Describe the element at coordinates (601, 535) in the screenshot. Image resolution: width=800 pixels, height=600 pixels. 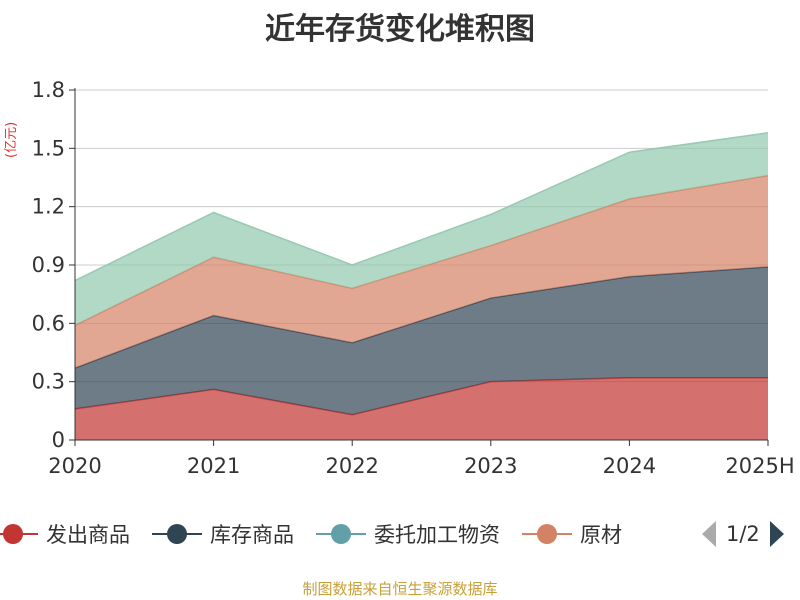
I see `legend-label: 原材` at that location.